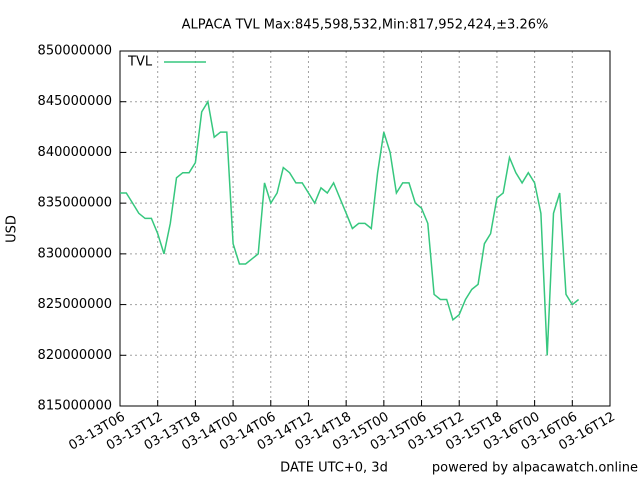 The image size is (640, 480). What do you see at coordinates (75, 101) in the screenshot?
I see `y-tick-label: 845000000` at bounding box center [75, 101].